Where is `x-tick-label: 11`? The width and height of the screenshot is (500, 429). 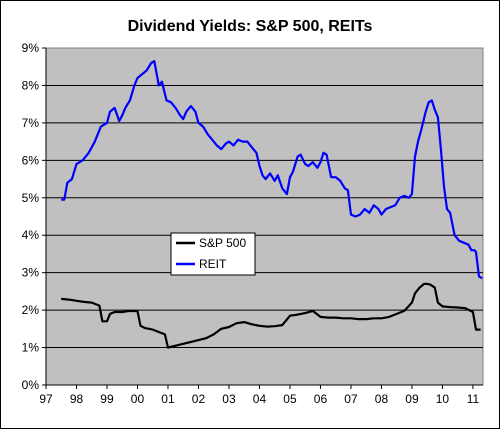
x-tick-label: 11 is located at coordinates (473, 399).